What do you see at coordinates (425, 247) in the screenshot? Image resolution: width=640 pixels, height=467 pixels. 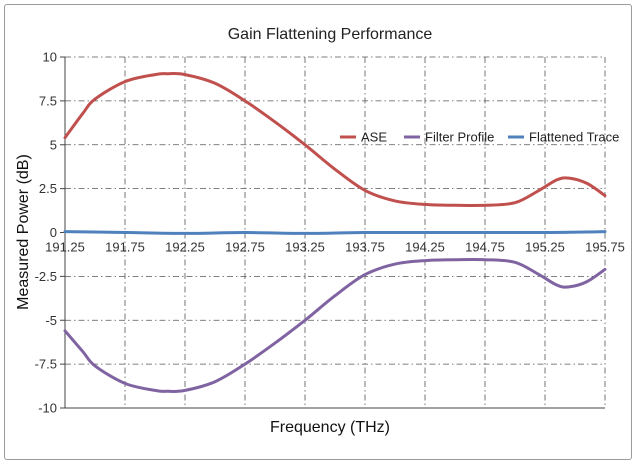 I see `x-tick-label: 194.25` at bounding box center [425, 247].